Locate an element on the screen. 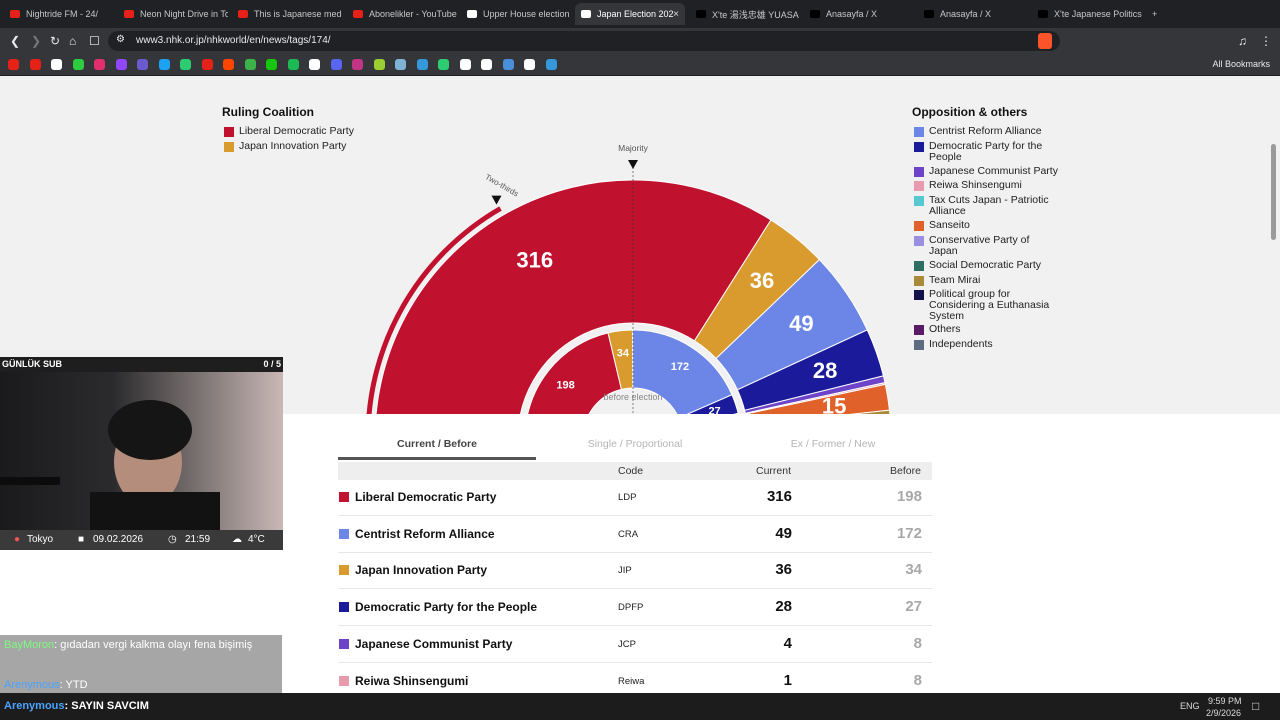 This screenshot has width=1280, height=720. before-seats: 172 is located at coordinates (909, 533).